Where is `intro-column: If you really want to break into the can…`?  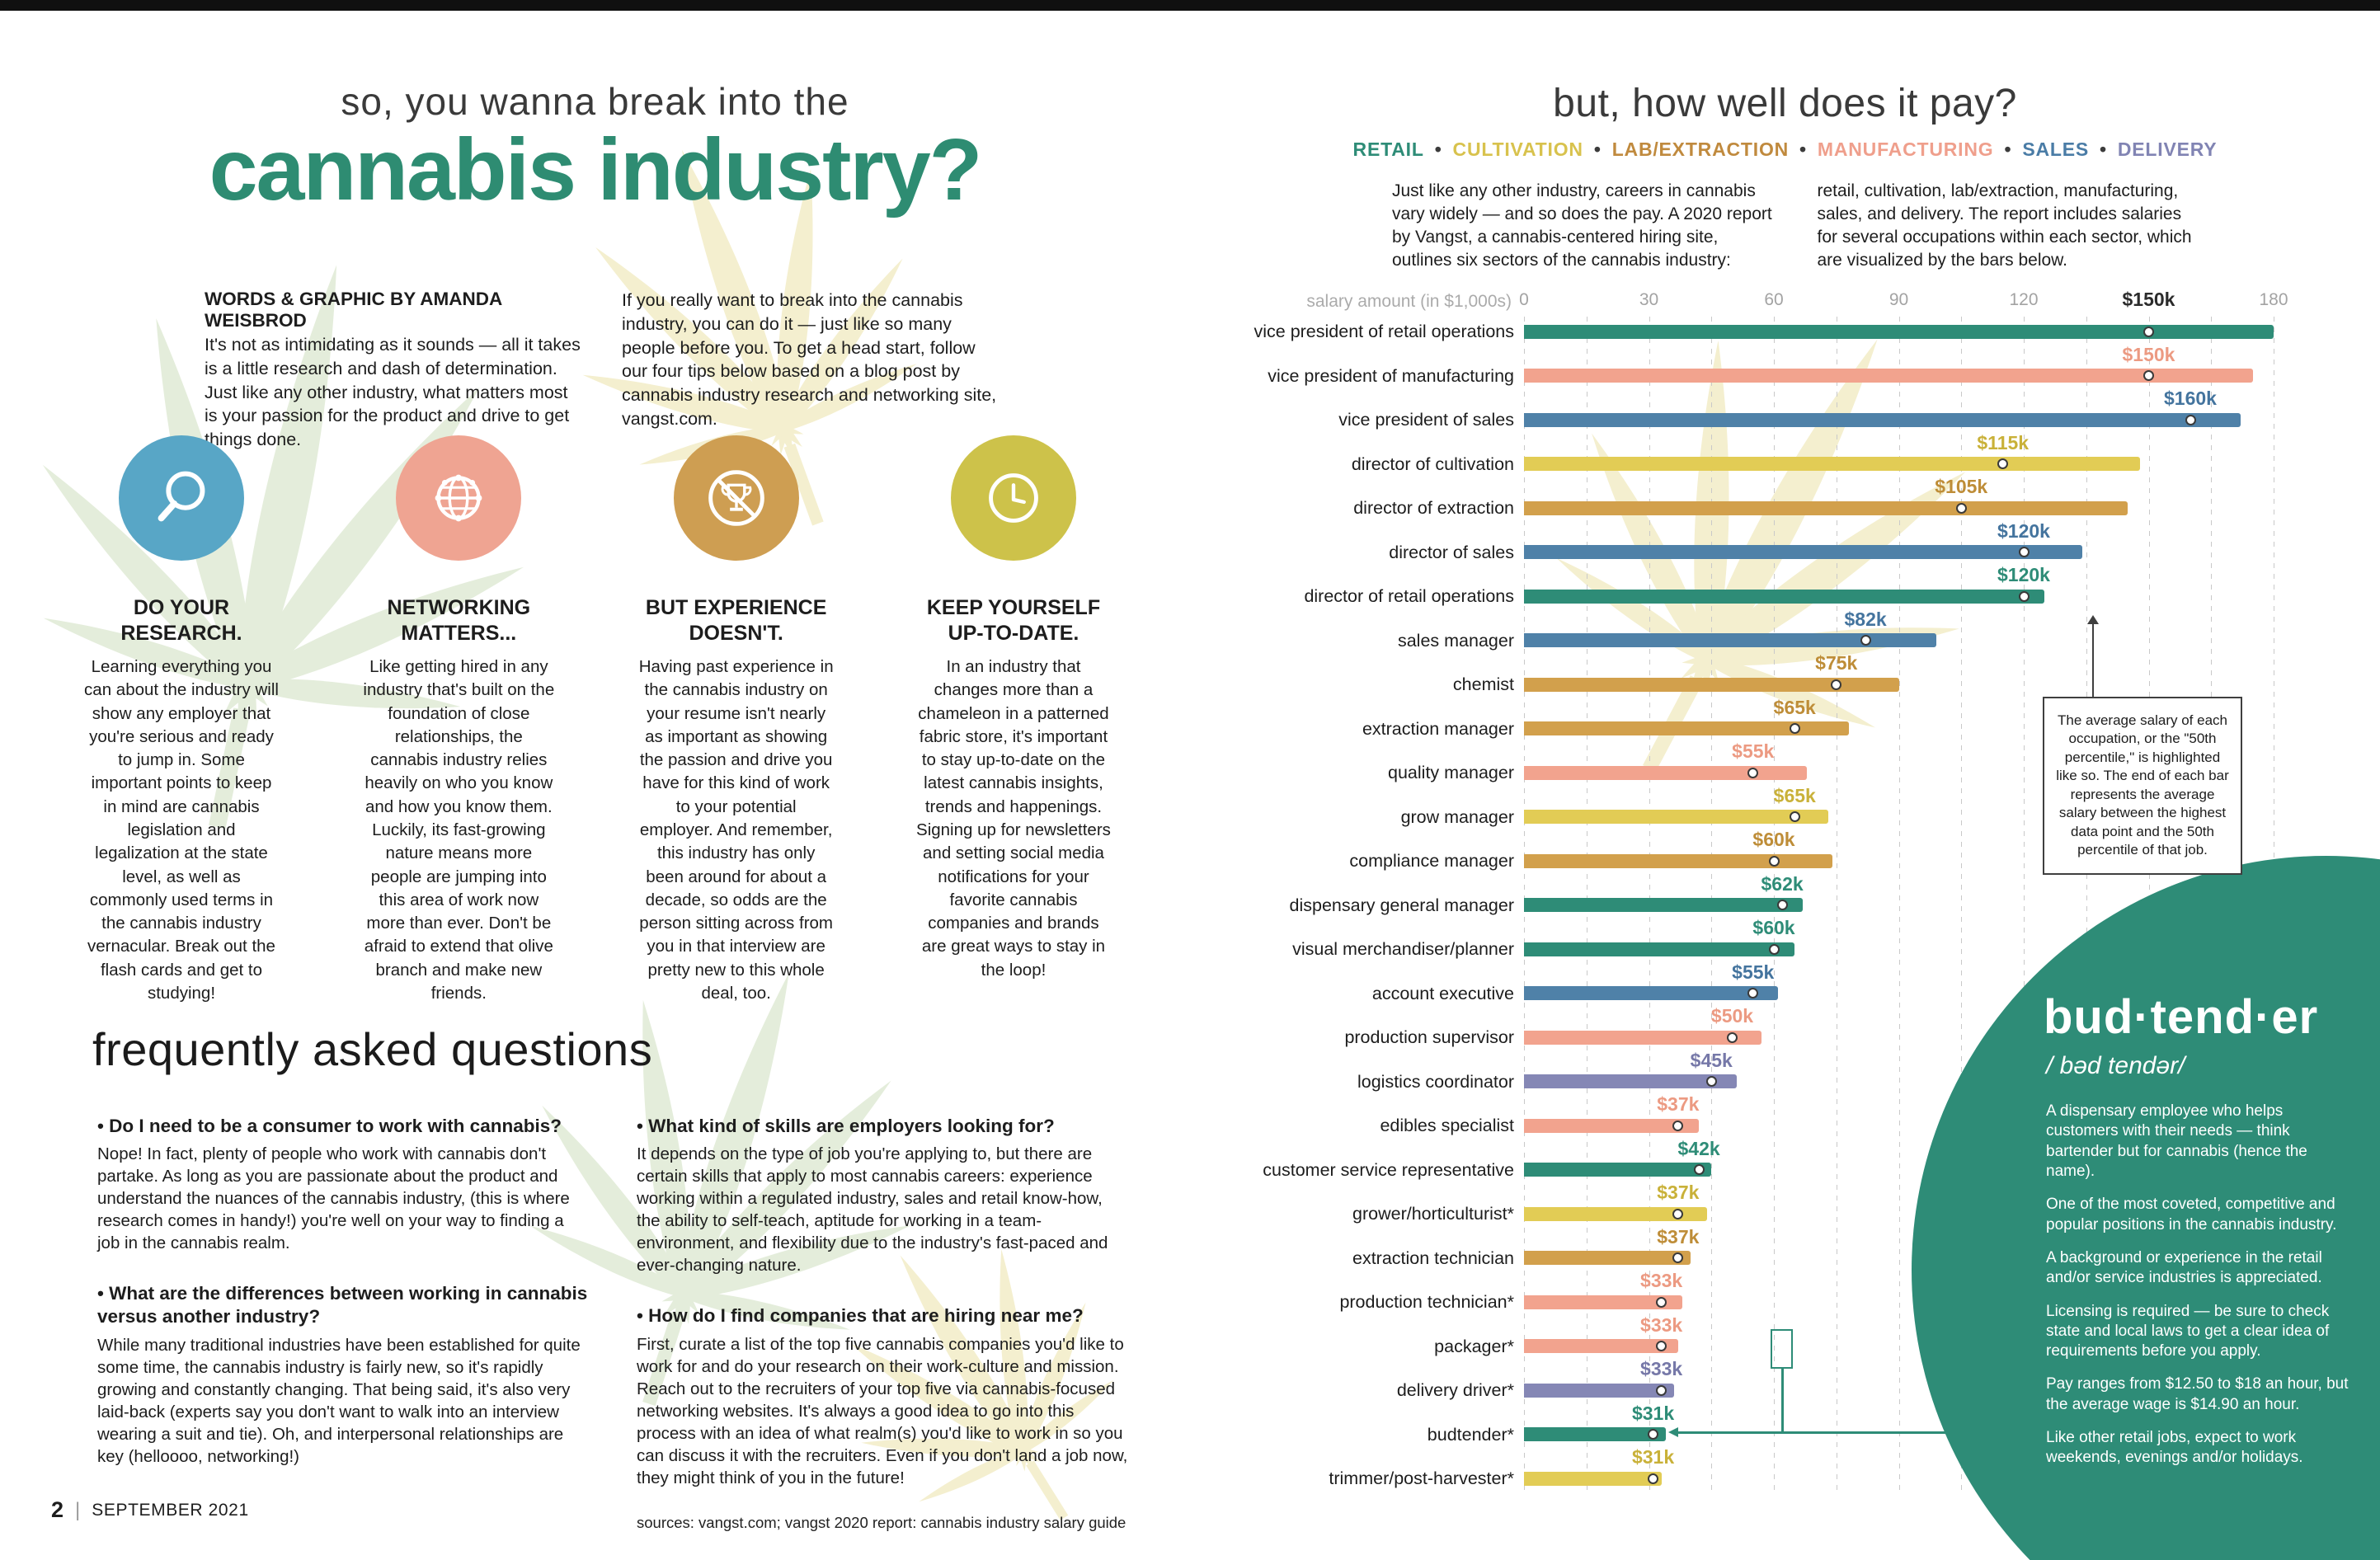 intro-column: If you really want to break into the can… is located at coordinates (811, 370).